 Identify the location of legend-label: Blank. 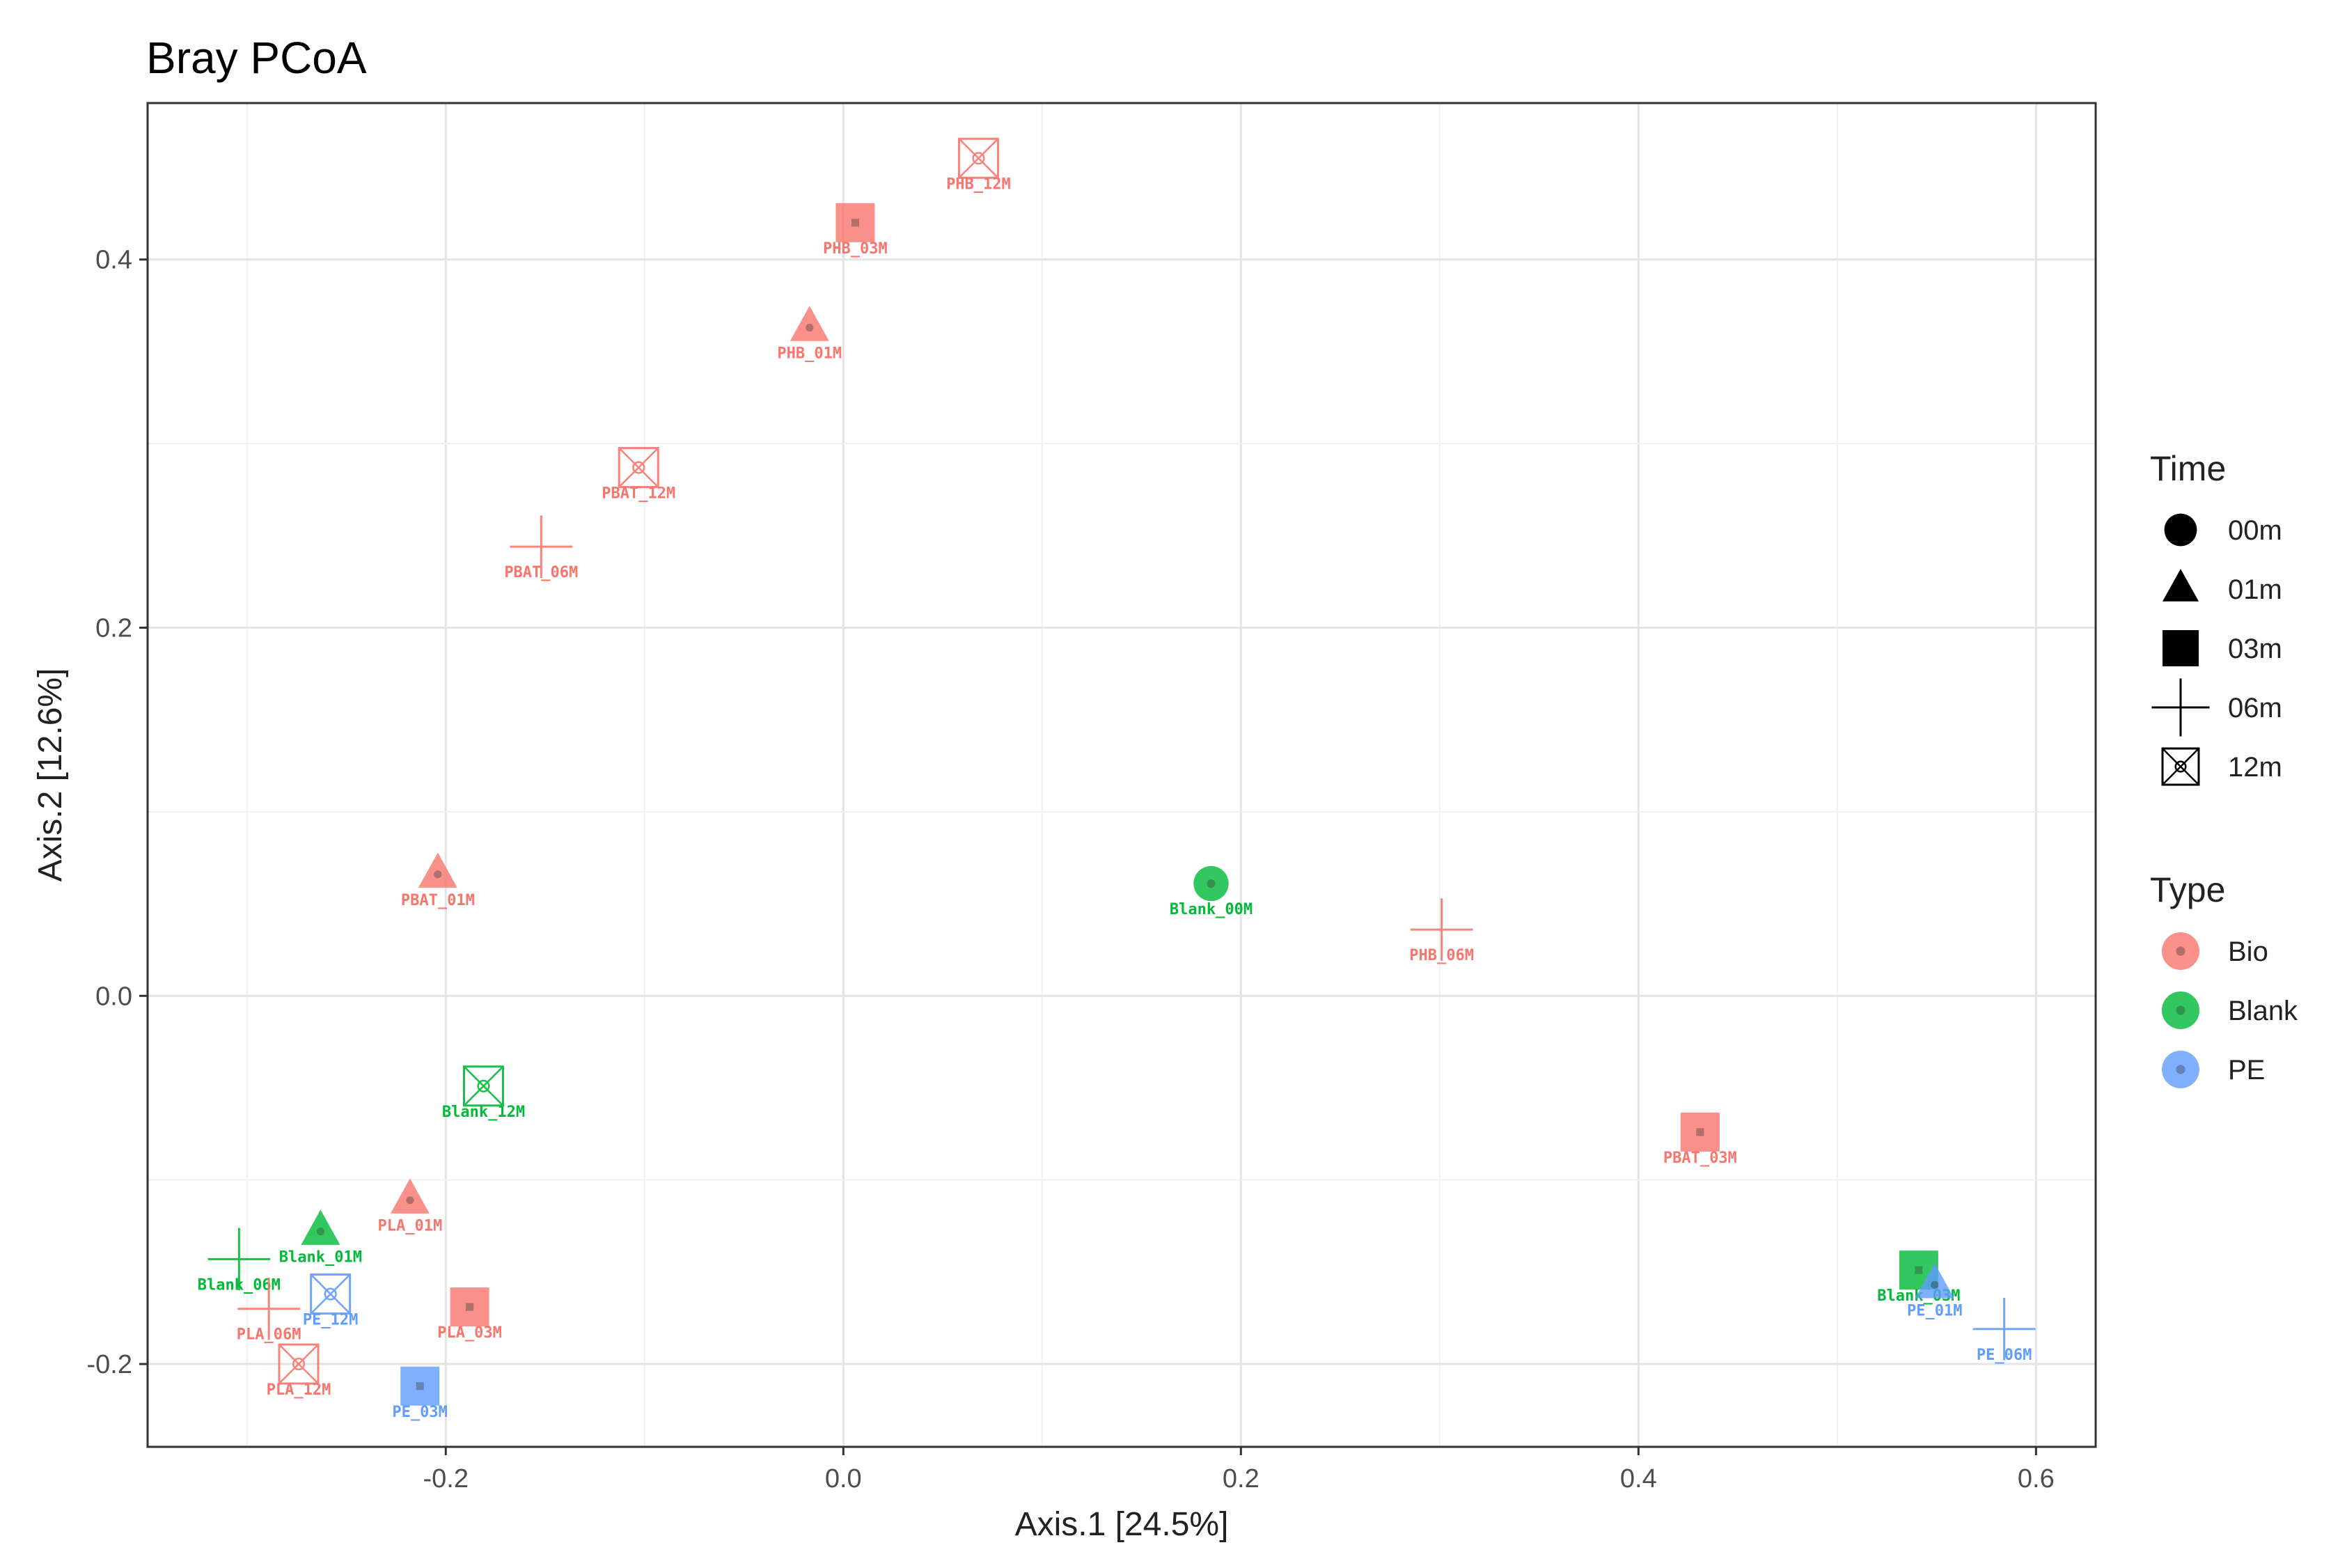
(2263, 1011).